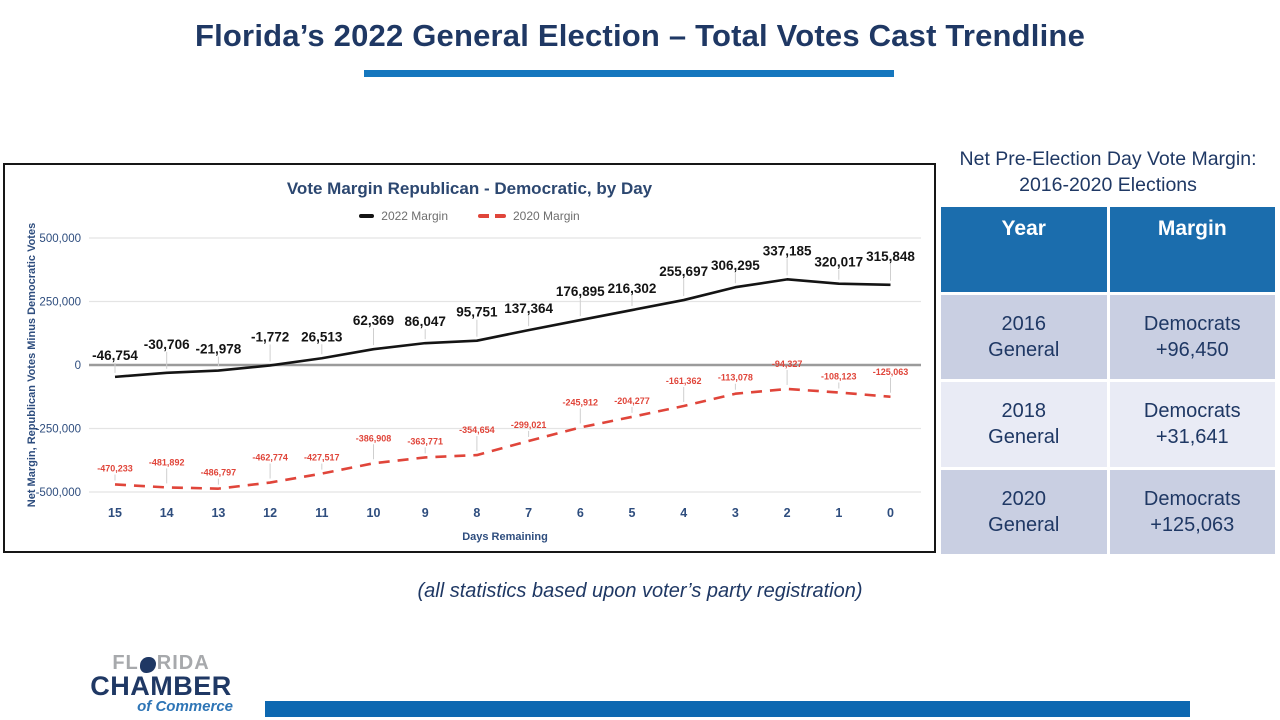 Image resolution: width=1280 pixels, height=720 pixels. I want to click on data-label: -108,123, so click(839, 376).